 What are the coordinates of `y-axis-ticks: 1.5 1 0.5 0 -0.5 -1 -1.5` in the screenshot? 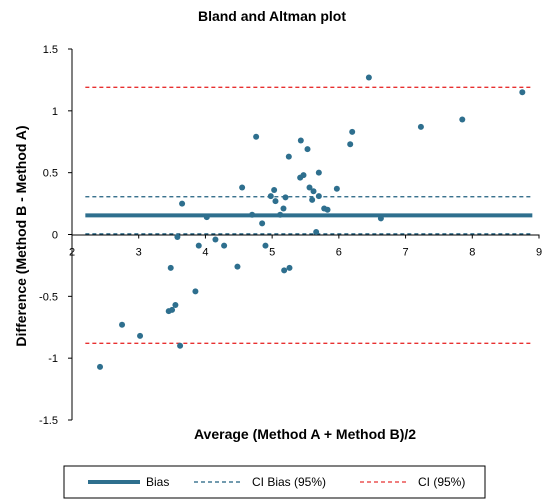 It's located at (55, 235).